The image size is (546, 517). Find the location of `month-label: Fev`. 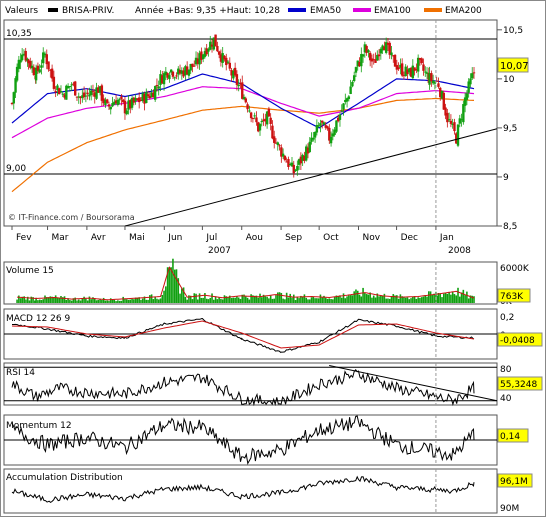

month-label: Fev is located at coordinates (24, 238).